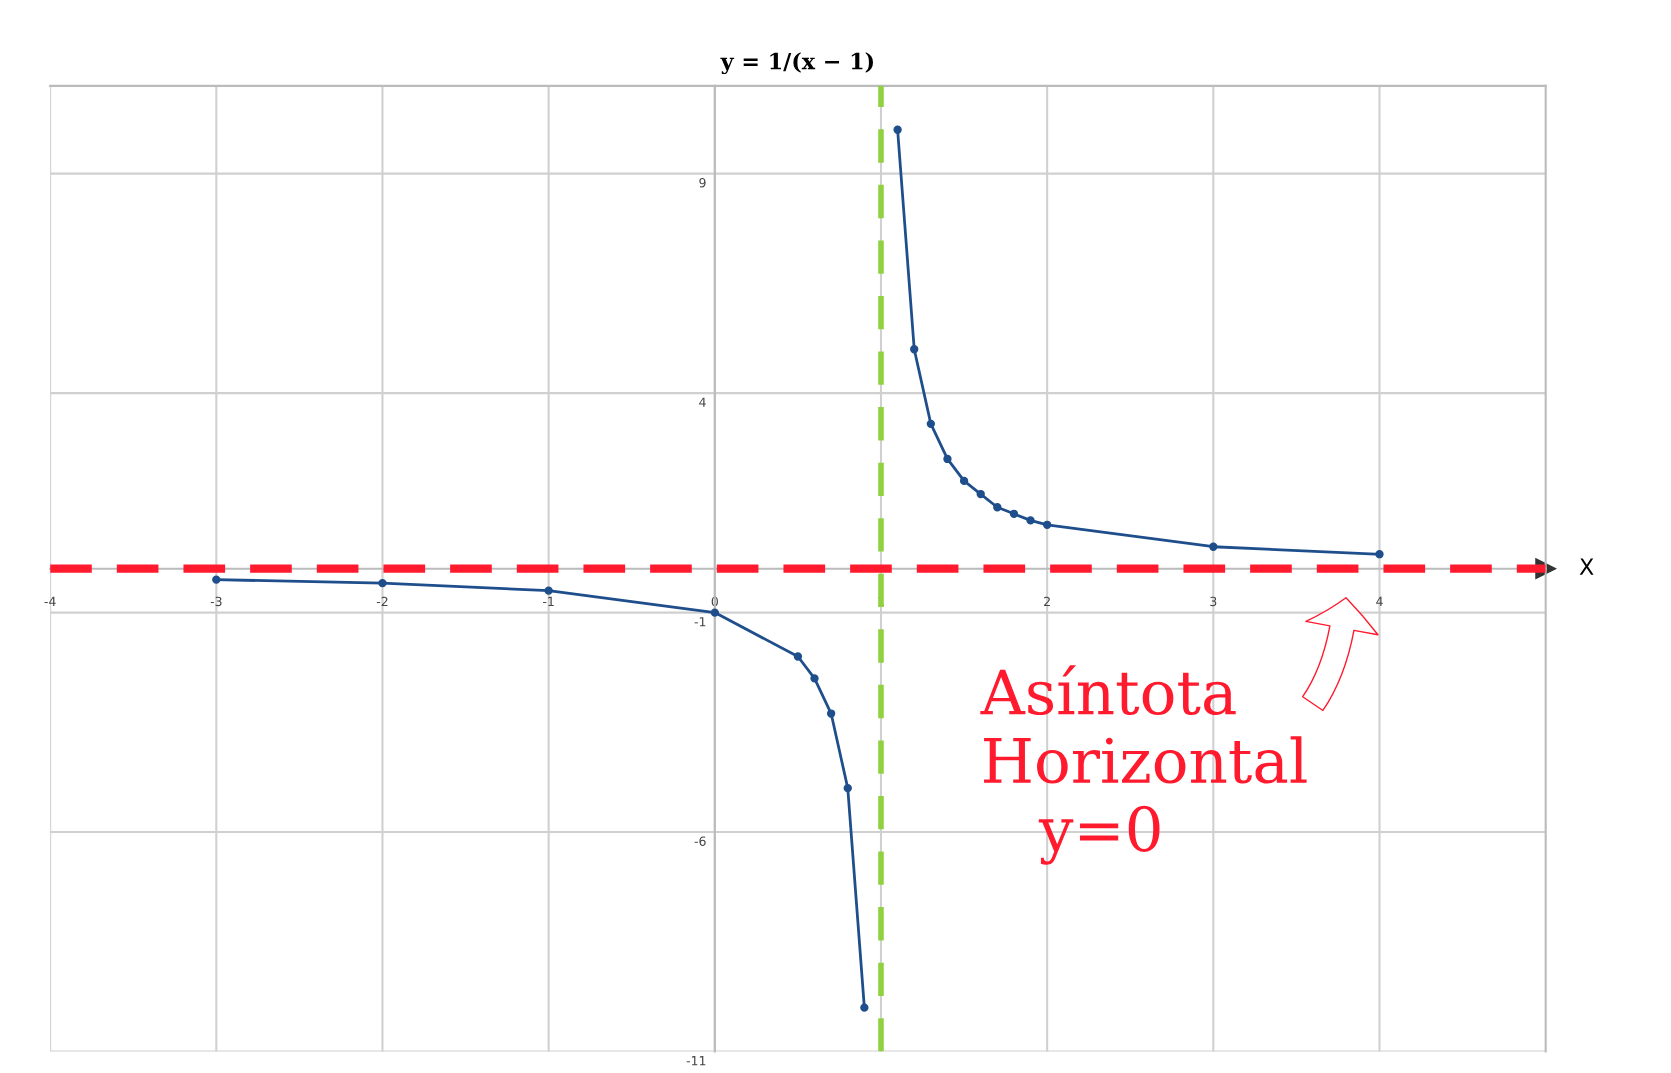  I want to click on x-tick-label: 2, so click(1047, 601).